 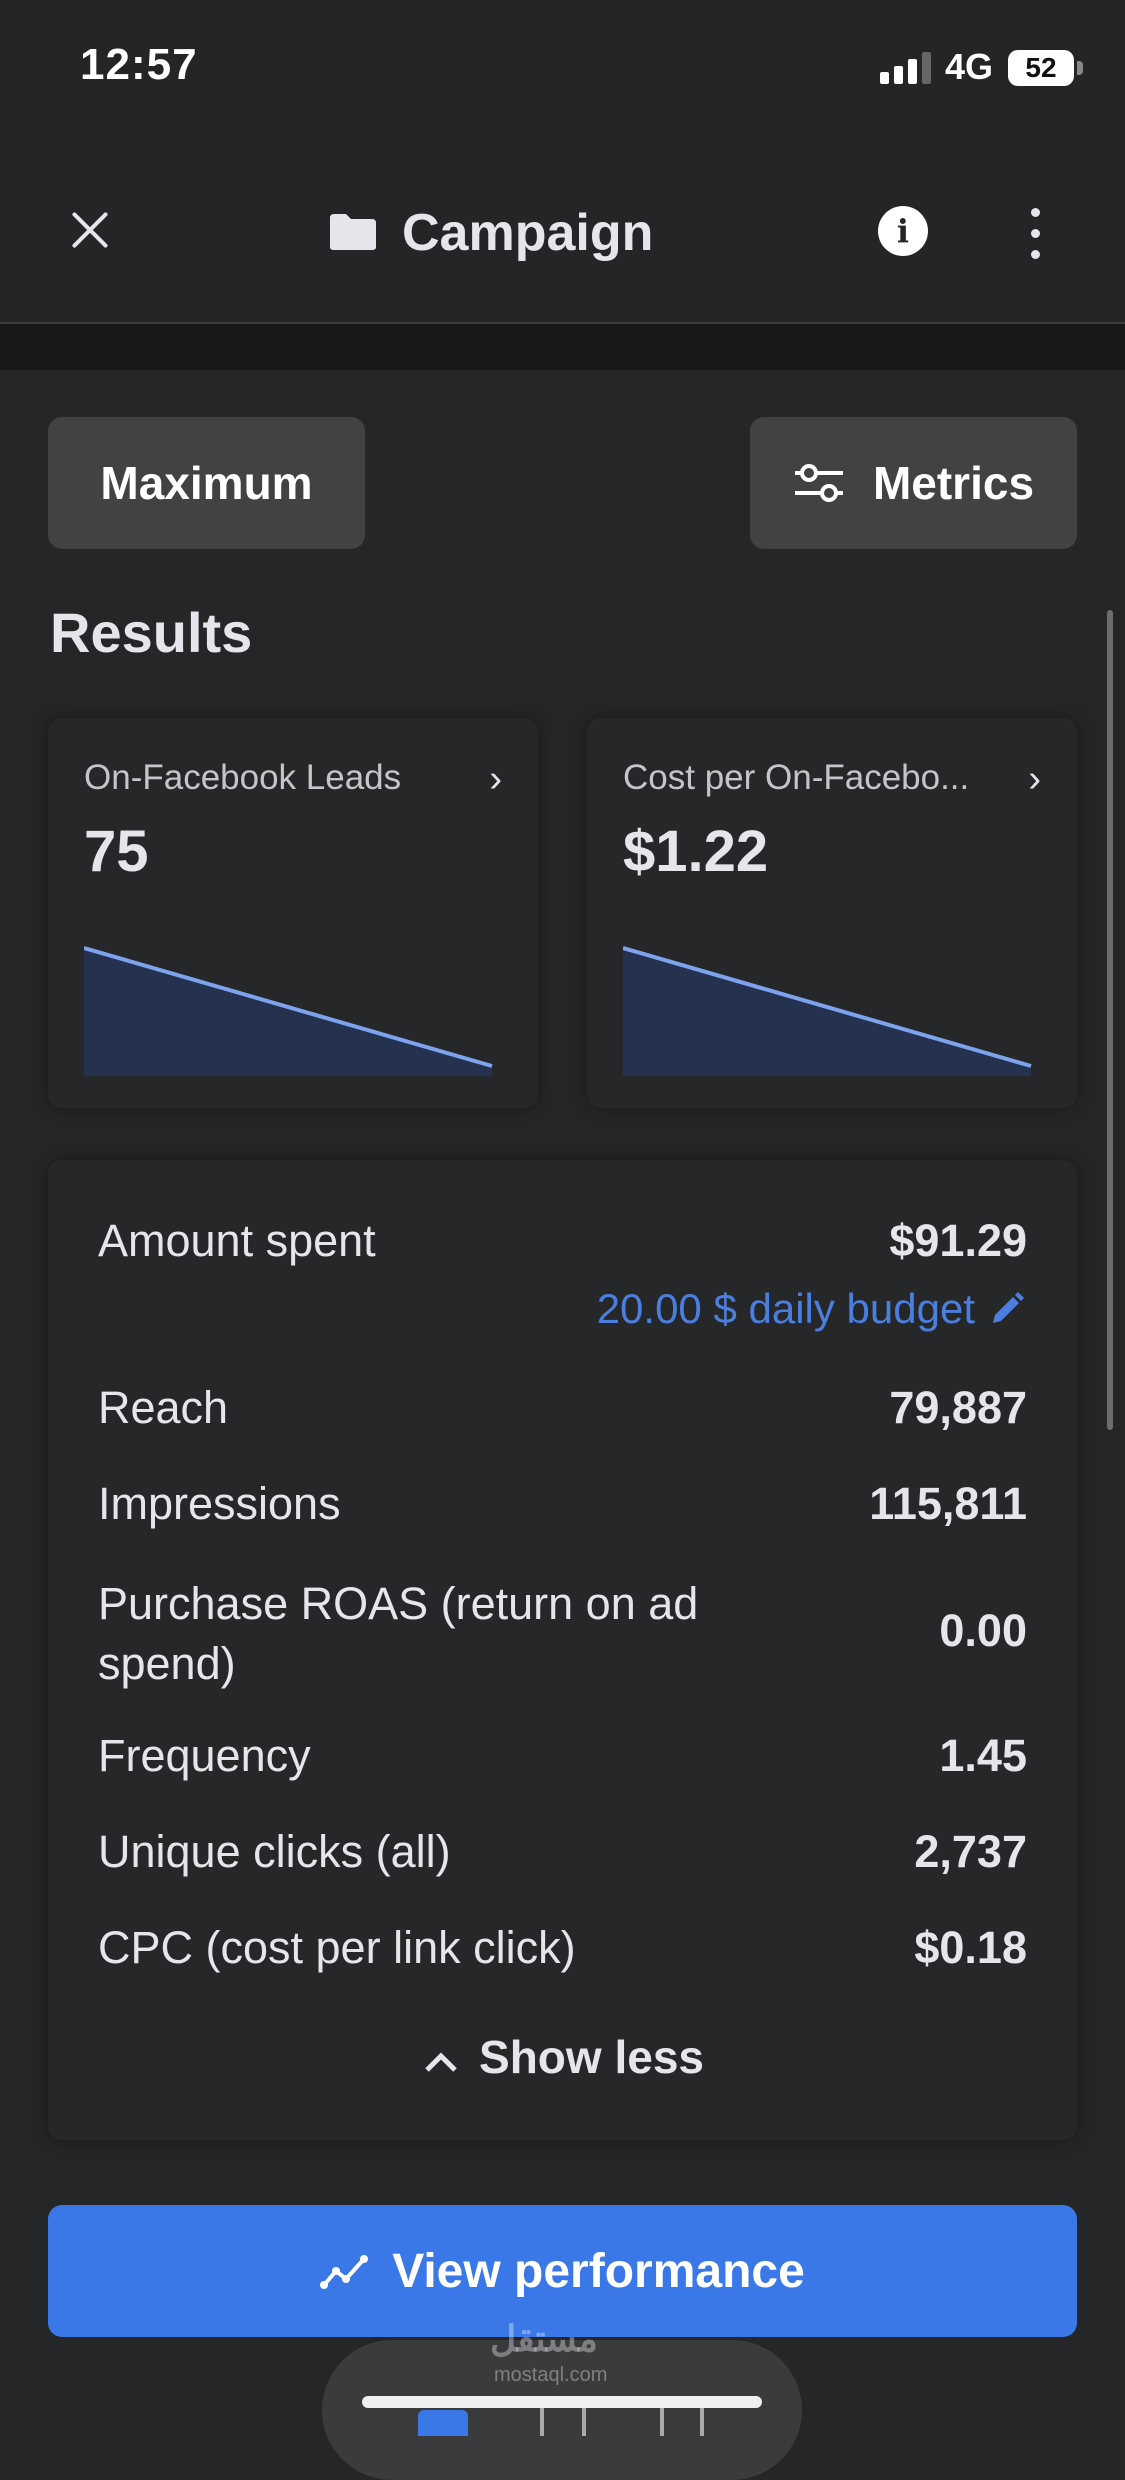 I want to click on reach-label: Reach, so click(x=163, y=1407).